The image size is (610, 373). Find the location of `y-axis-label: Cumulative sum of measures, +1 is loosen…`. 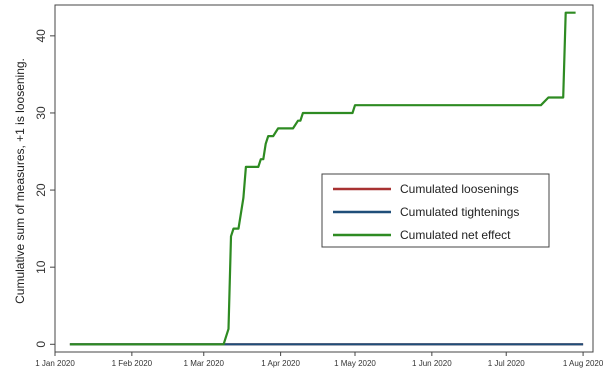

y-axis-label: Cumulative sum of measures, +1 is loosen… is located at coordinates (20, 181).